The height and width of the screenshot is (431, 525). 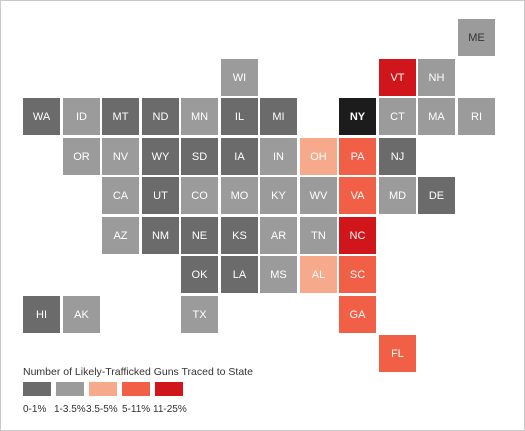 I want to click on state-tile-va: VA, so click(x=357, y=195).